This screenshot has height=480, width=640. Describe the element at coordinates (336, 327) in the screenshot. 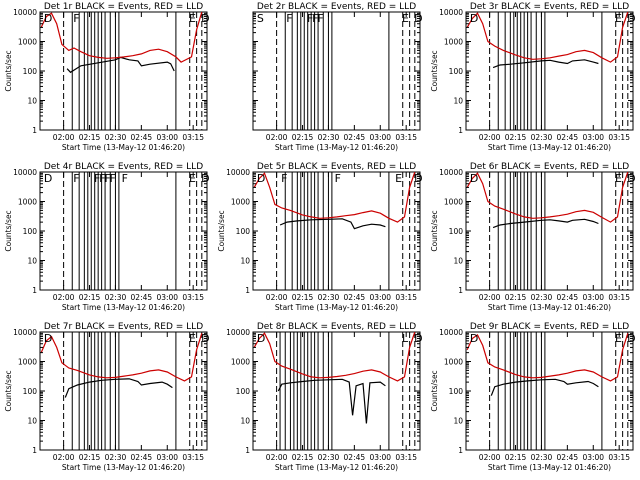

I see `panel-title: Det 8r BLACK = Events, RED = LLD` at that location.